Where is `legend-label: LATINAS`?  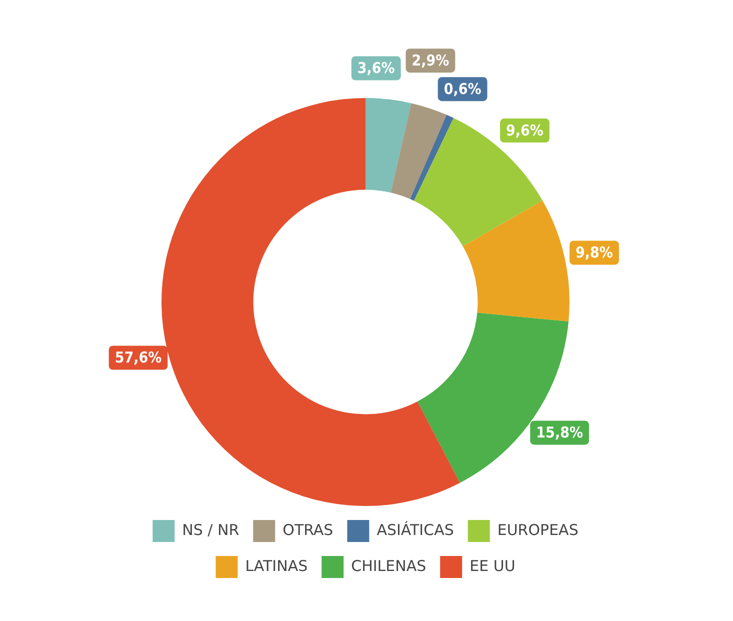 legend-label: LATINAS is located at coordinates (276, 565).